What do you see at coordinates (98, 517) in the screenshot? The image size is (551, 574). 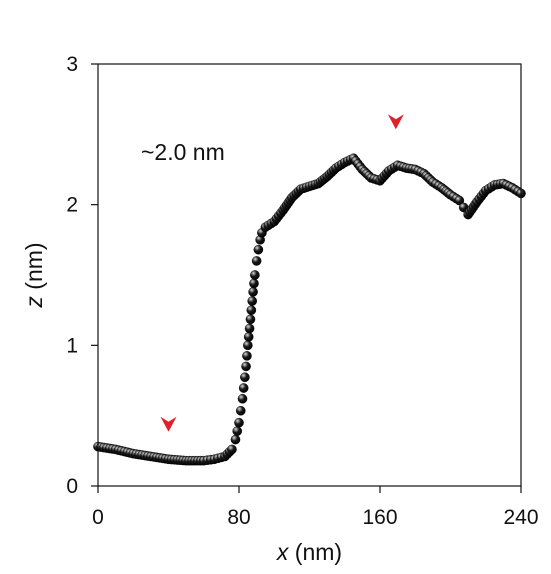 I see `x-tick-label: 0` at bounding box center [98, 517].